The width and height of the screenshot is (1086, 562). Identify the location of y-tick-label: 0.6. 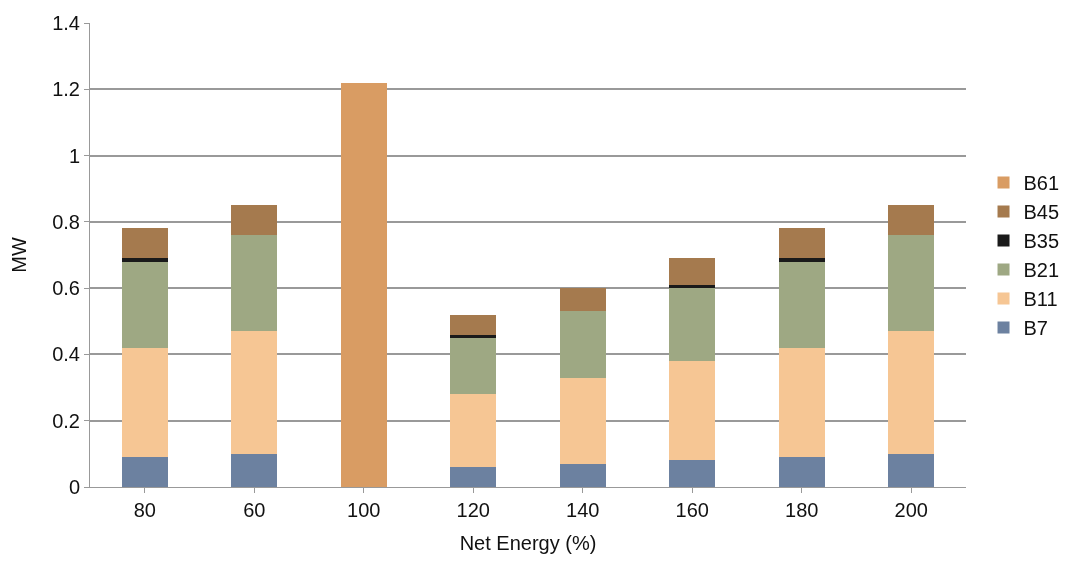
(66, 288).